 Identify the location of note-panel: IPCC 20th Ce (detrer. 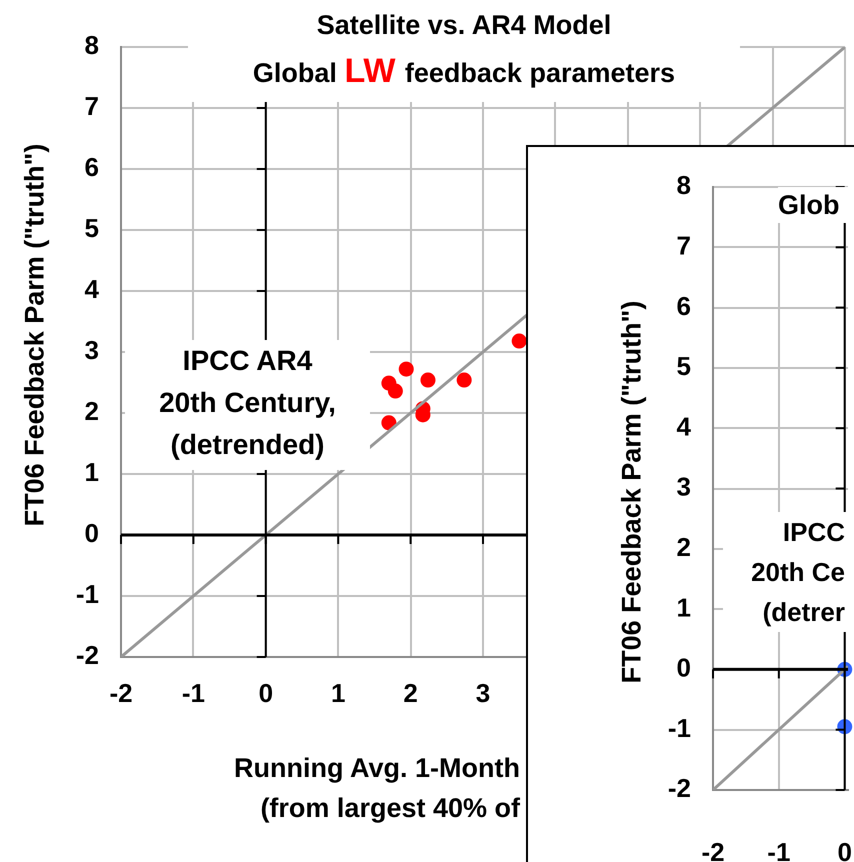
(786, 572).